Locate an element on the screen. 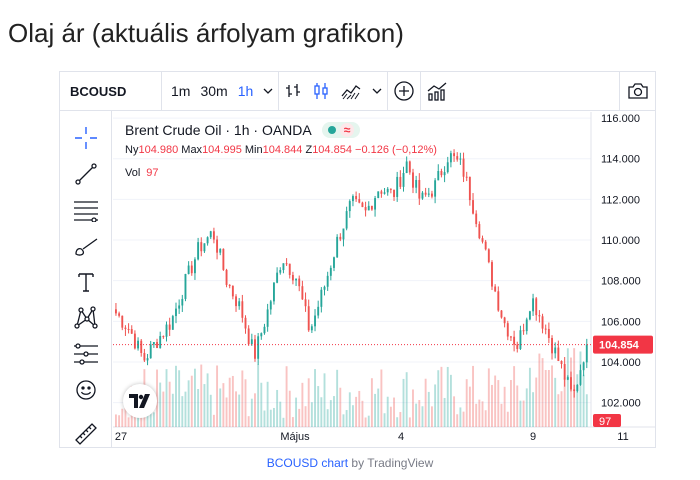 The height and width of the screenshot is (480, 700). attribution: BCOUSD chart by TradingView is located at coordinates (350, 463).